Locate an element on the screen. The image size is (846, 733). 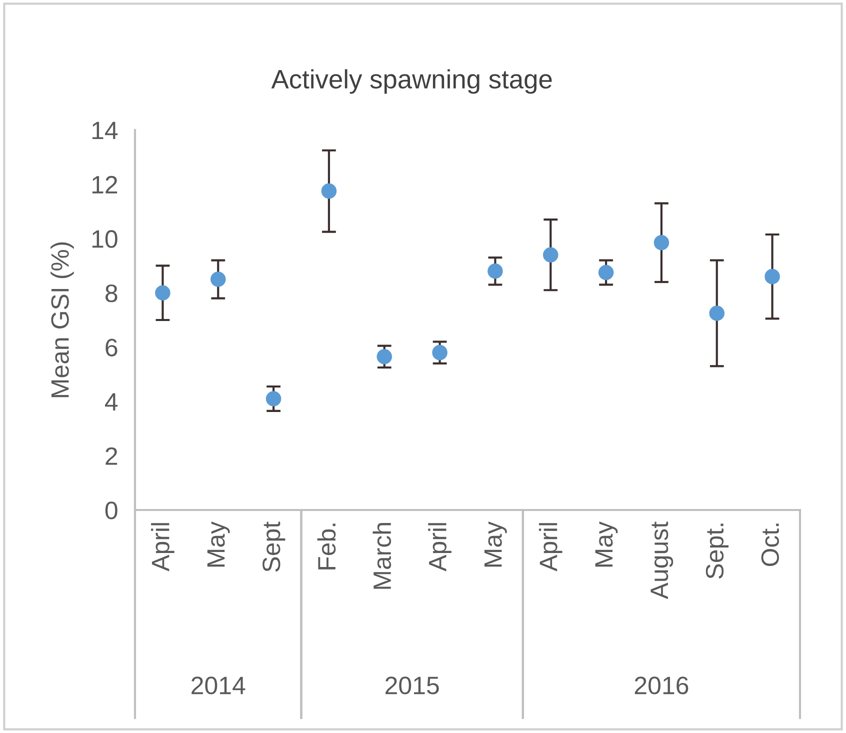
x-axis-title: 2016 is located at coordinates (661, 685).